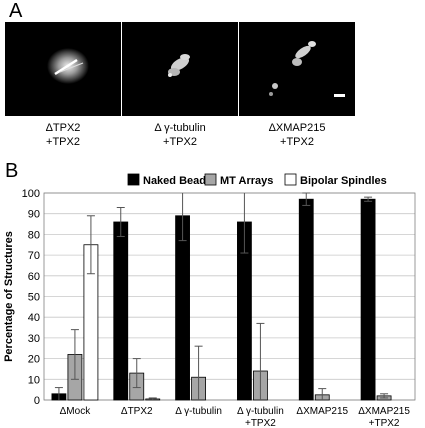 The height and width of the screenshot is (428, 425). Describe the element at coordinates (34, 360) in the screenshot. I see `y-tick-label: 20` at that location.